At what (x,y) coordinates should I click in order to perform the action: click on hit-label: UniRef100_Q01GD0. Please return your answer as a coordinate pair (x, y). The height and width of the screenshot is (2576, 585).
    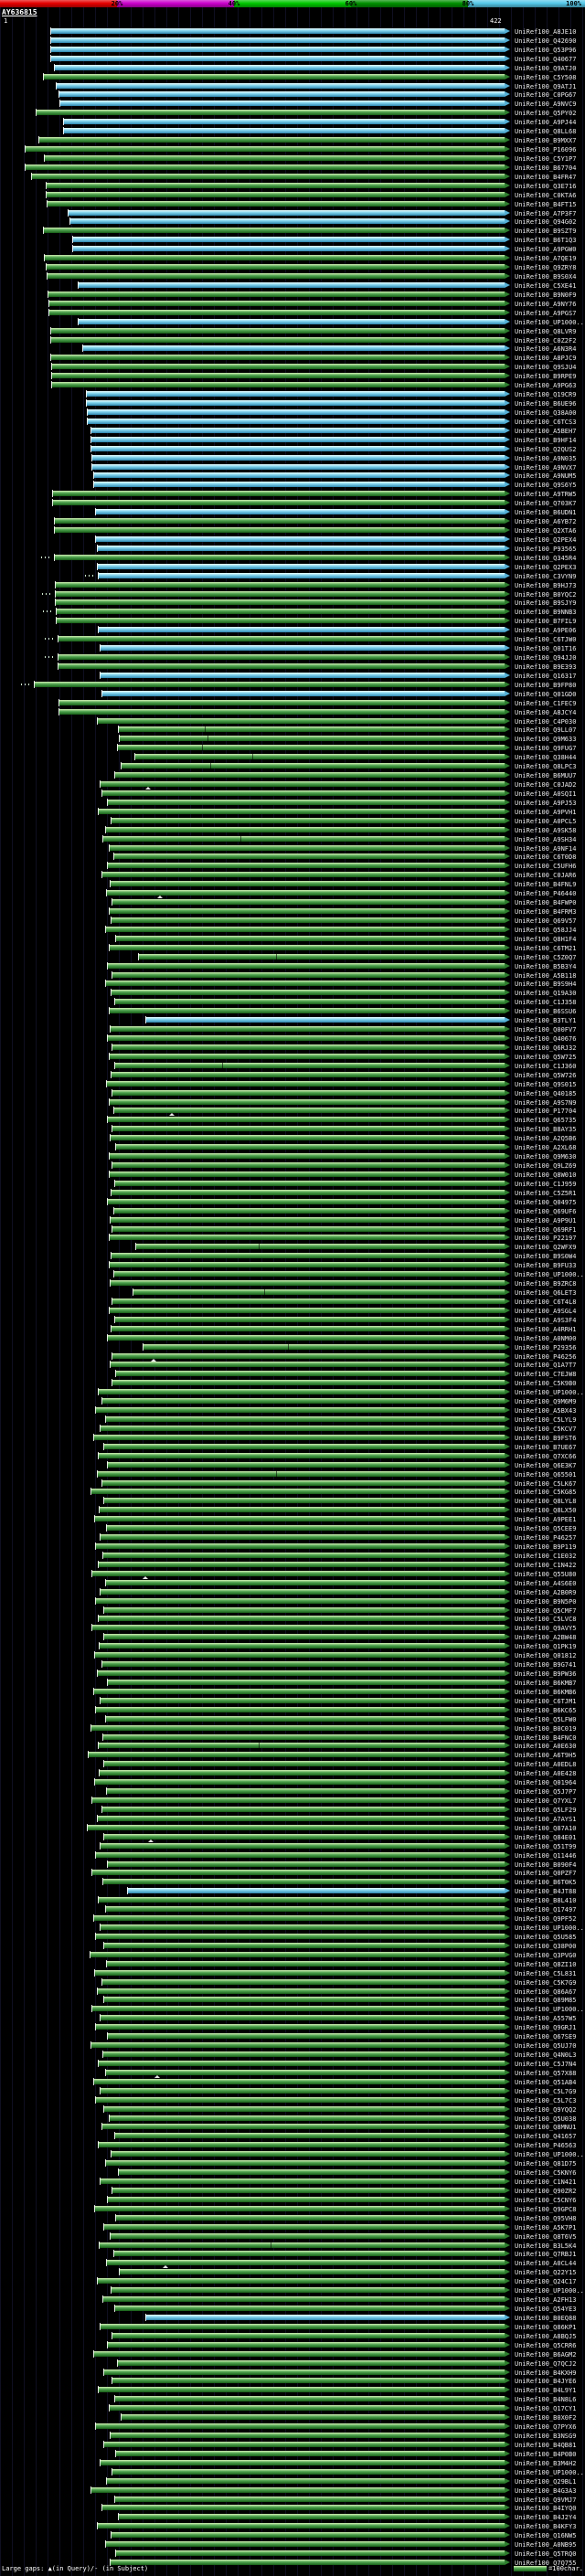
    Looking at the image, I should click on (546, 694).